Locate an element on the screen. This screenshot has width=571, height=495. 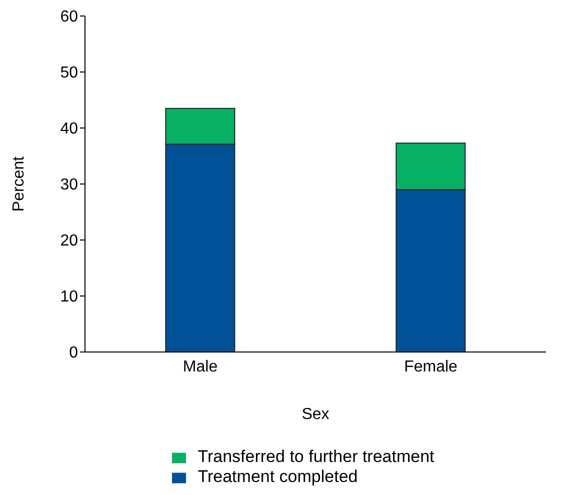
y-tick-label: 40 is located at coordinates (69, 129).